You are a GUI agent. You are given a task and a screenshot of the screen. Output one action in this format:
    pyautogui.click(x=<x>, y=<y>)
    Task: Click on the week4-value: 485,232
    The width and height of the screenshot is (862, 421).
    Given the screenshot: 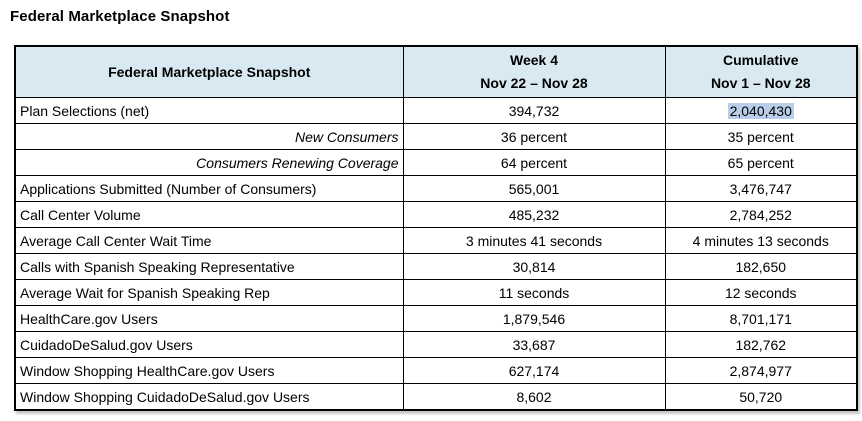 What is the action you would take?
    pyautogui.click(x=534, y=214)
    